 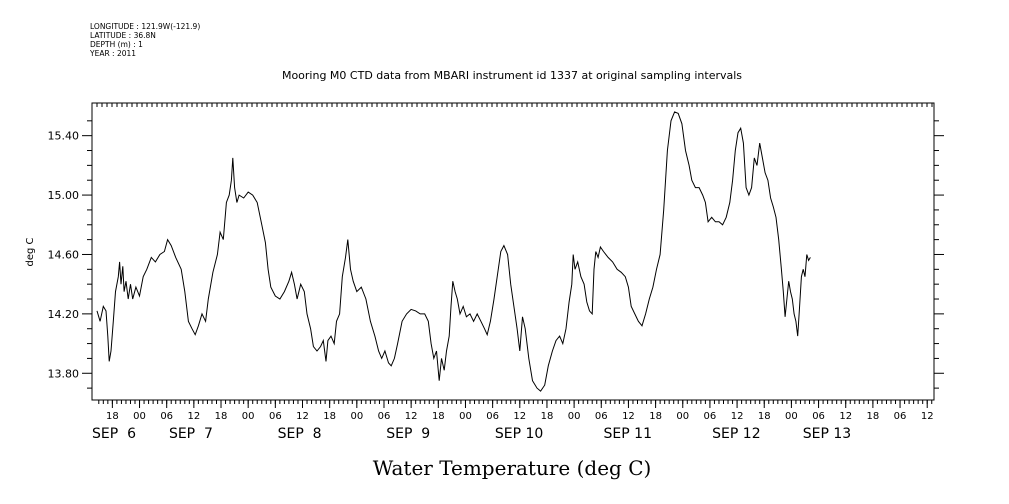 What do you see at coordinates (519, 434) in the screenshot?
I see `x-day-label: SEP 10` at bounding box center [519, 434].